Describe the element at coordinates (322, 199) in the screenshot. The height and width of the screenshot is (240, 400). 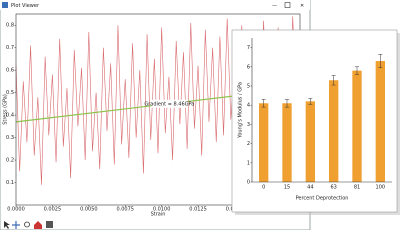
I see `x-axis-label: Percent Deprotection` at that location.